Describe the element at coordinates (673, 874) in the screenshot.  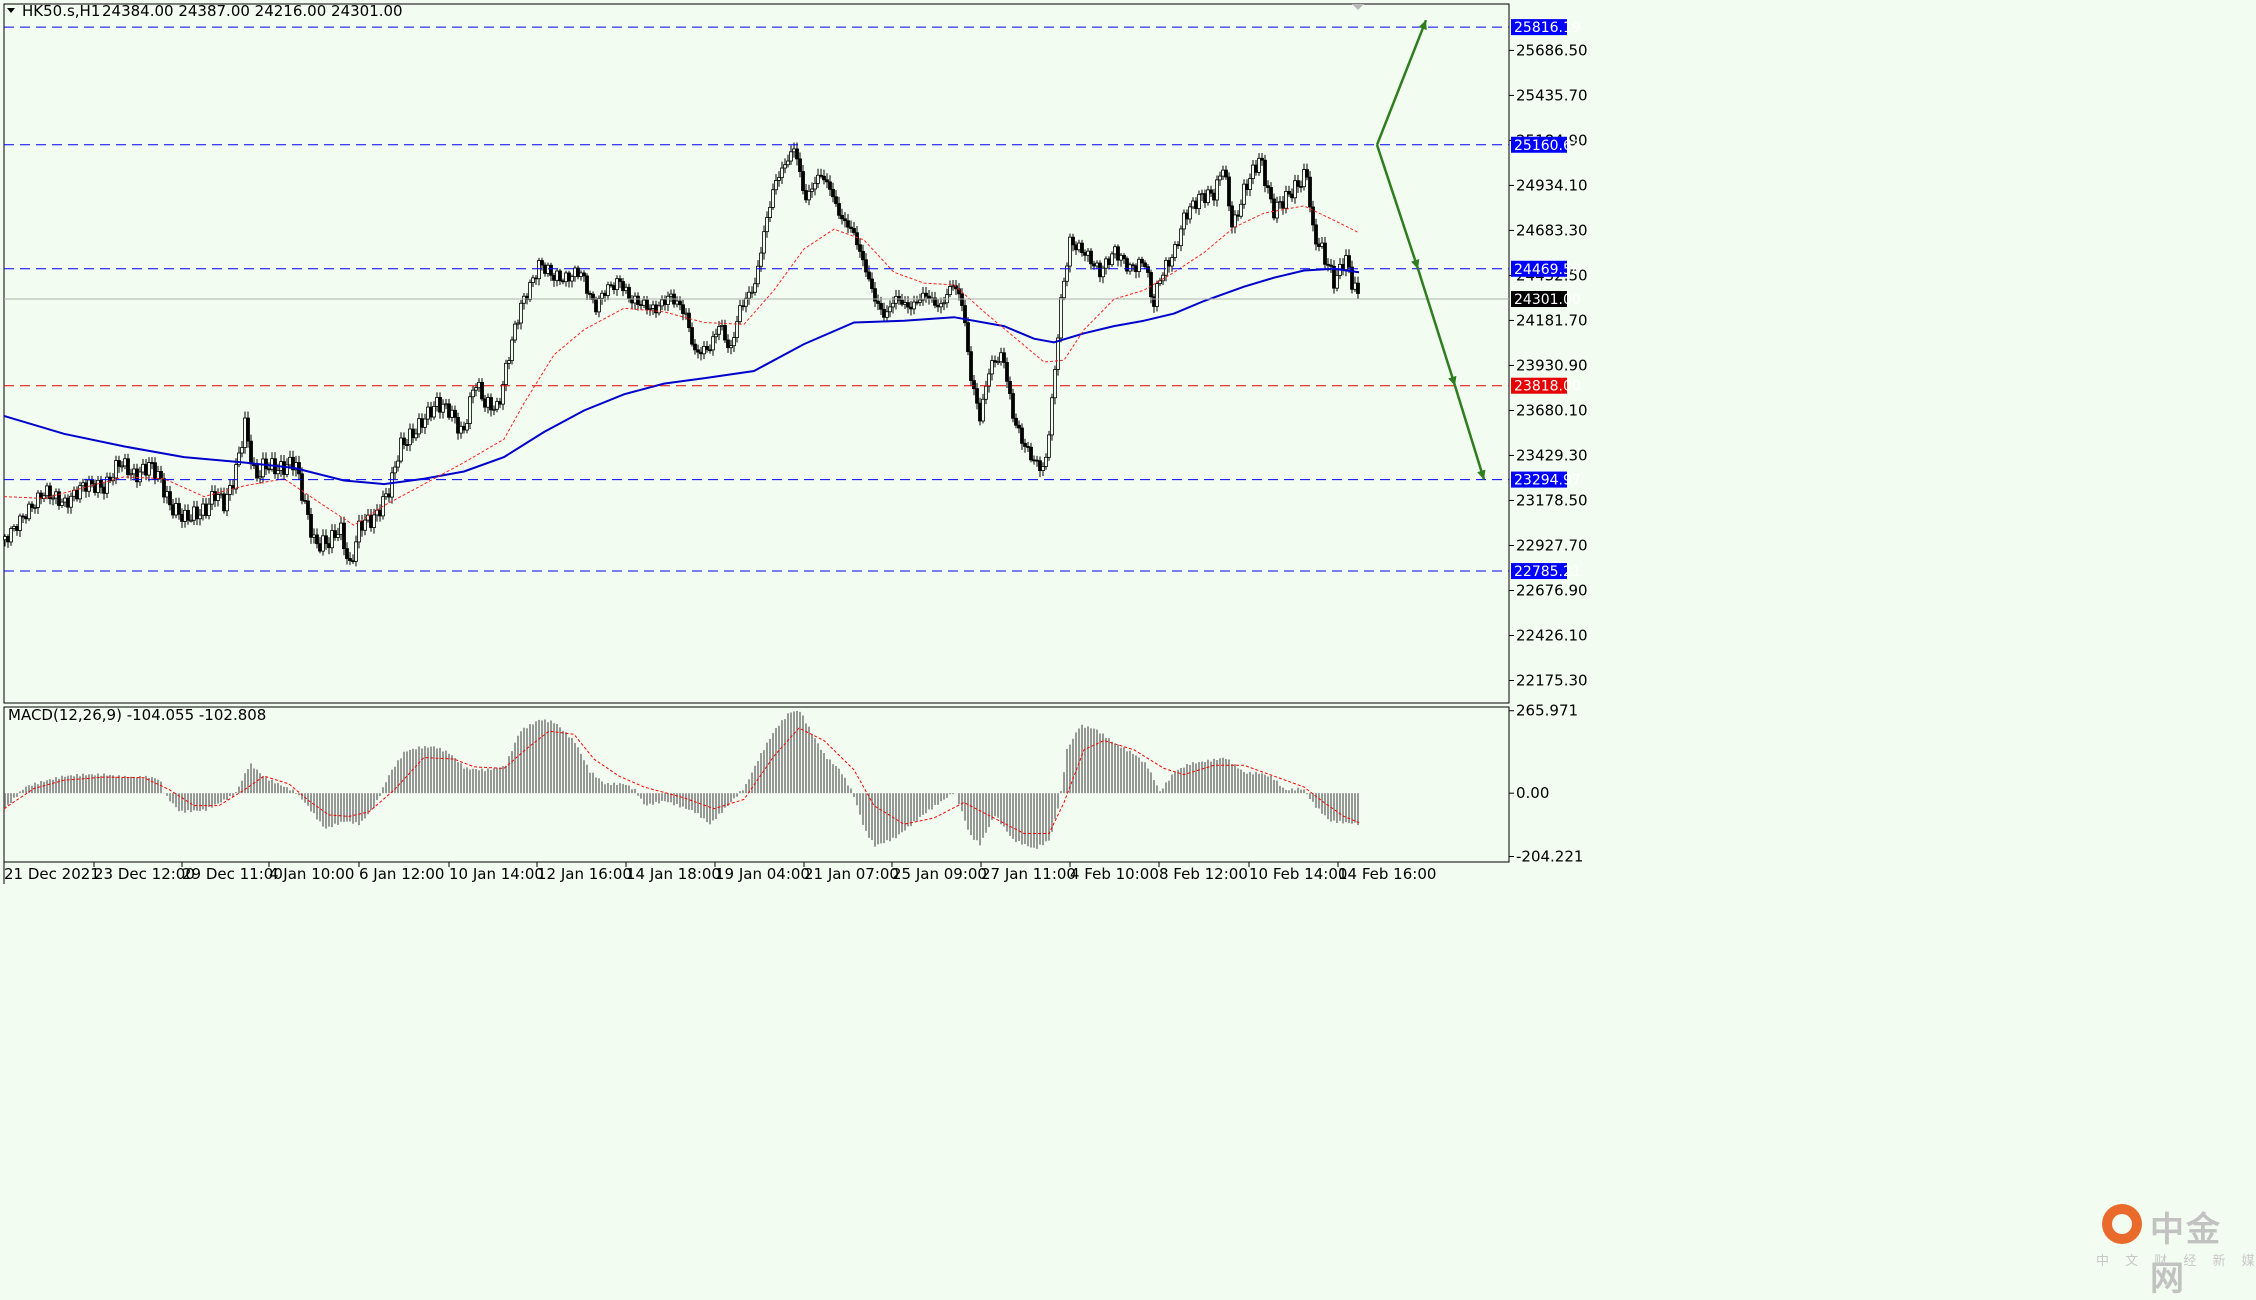
I see `x-tick-label: 14 Jan 18:00` at that location.